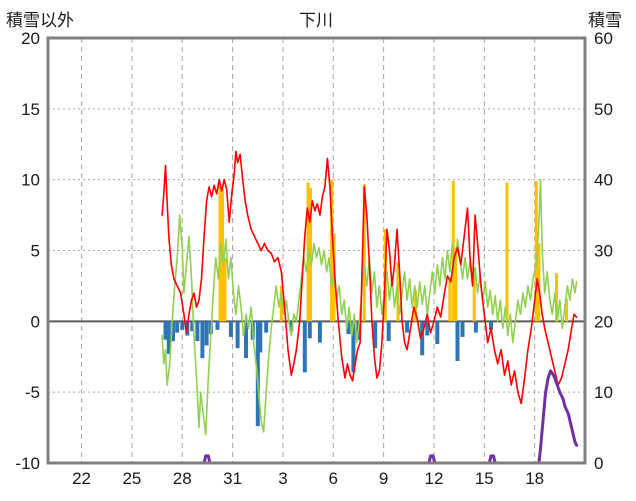 This screenshot has width=636, height=501. Describe the element at coordinates (603, 180) in the screenshot. I see `right-axis-tick-label: 40` at that location.